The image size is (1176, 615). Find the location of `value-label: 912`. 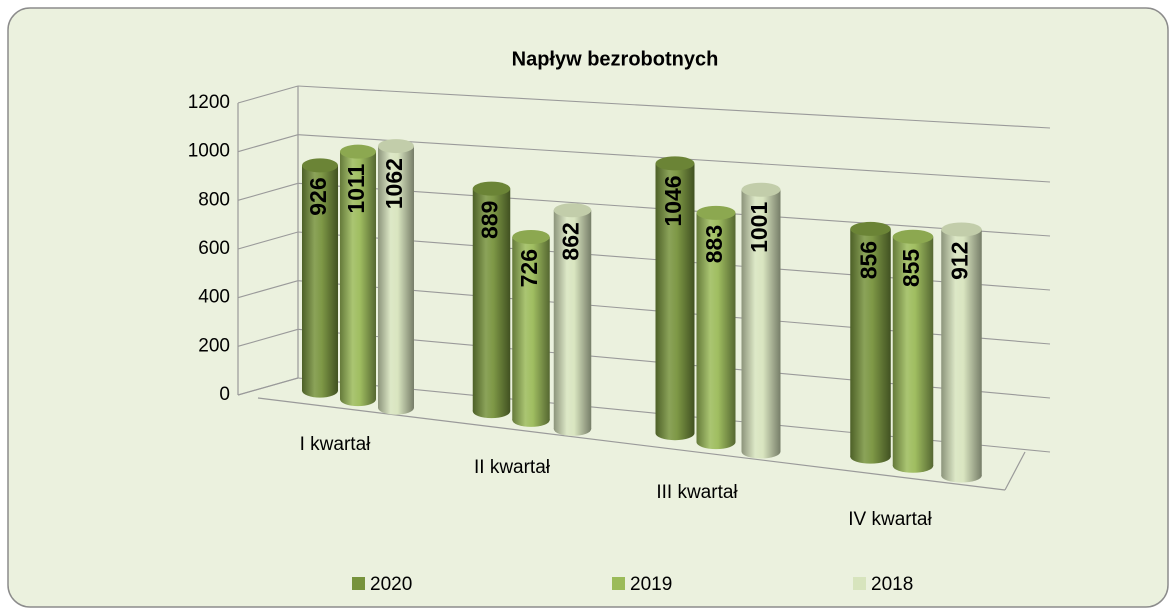

value-label: 912 is located at coordinates (960, 260).